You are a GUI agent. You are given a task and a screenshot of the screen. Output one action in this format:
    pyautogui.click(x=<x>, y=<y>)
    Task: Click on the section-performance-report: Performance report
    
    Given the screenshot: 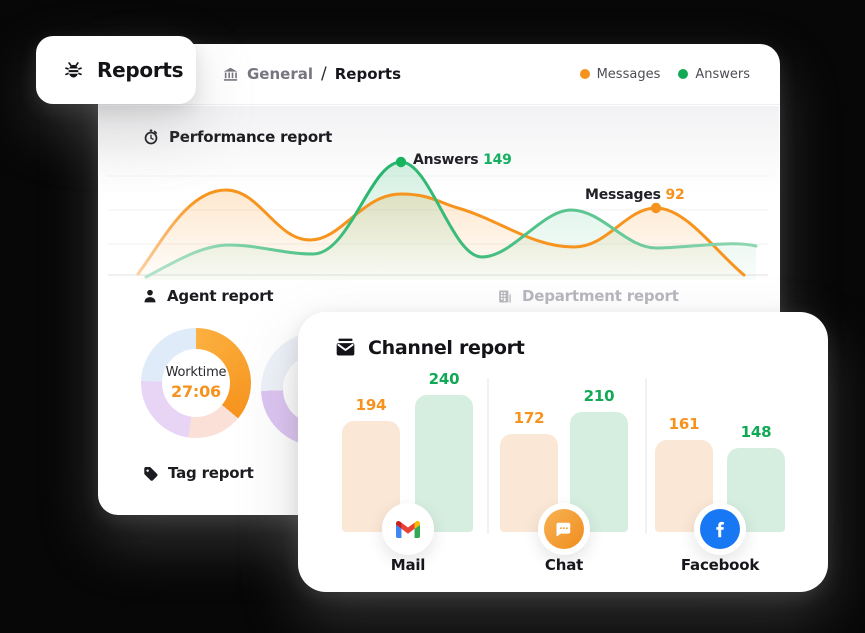 What is the action you would take?
    pyautogui.click(x=237, y=137)
    